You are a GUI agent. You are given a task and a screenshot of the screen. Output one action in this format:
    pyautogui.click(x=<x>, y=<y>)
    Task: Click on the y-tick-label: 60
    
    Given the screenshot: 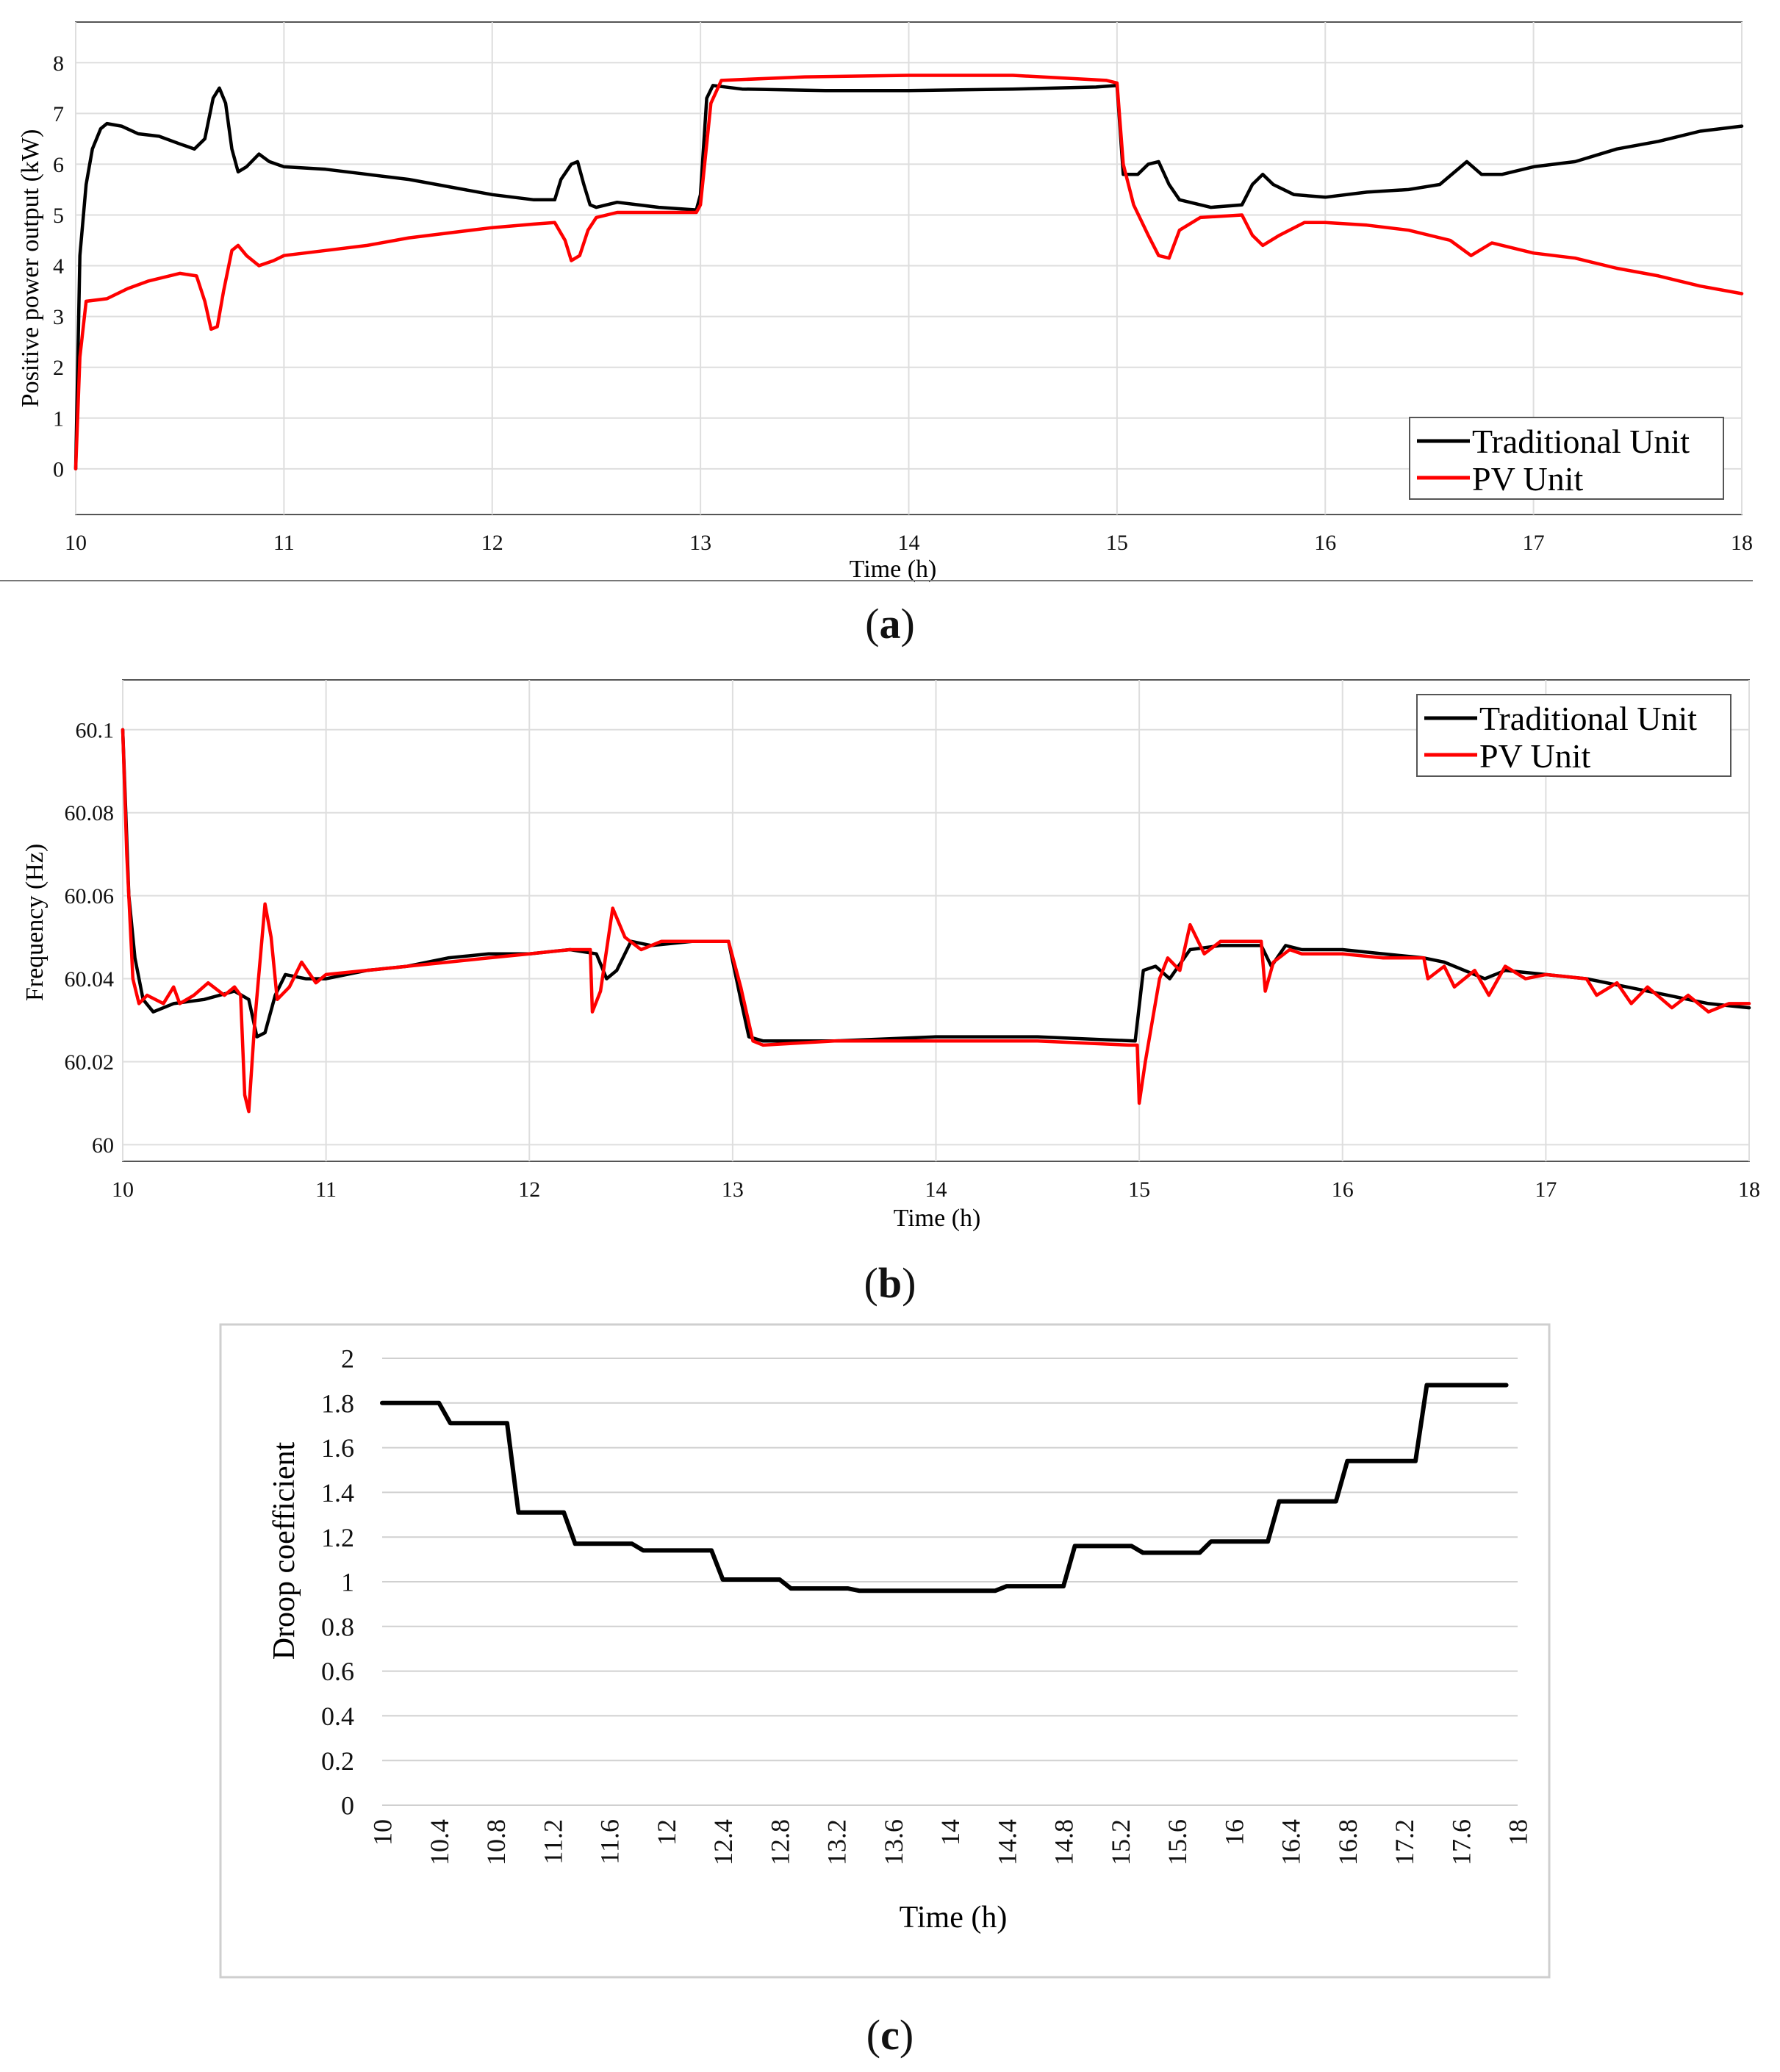 What is the action you would take?
    pyautogui.click(x=103, y=1145)
    